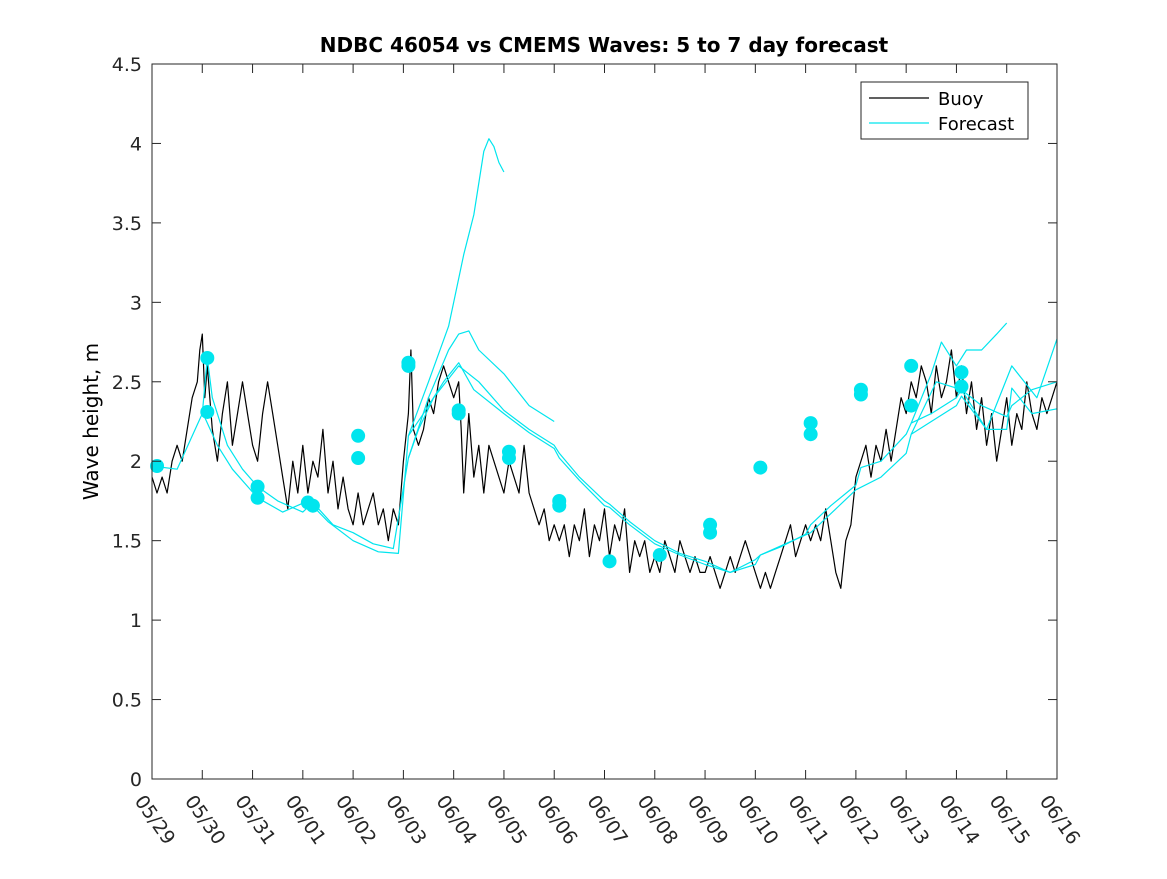 The image size is (1167, 879). What do you see at coordinates (506, 819) in the screenshot?
I see `x-tick-label: 06/05` at bounding box center [506, 819].